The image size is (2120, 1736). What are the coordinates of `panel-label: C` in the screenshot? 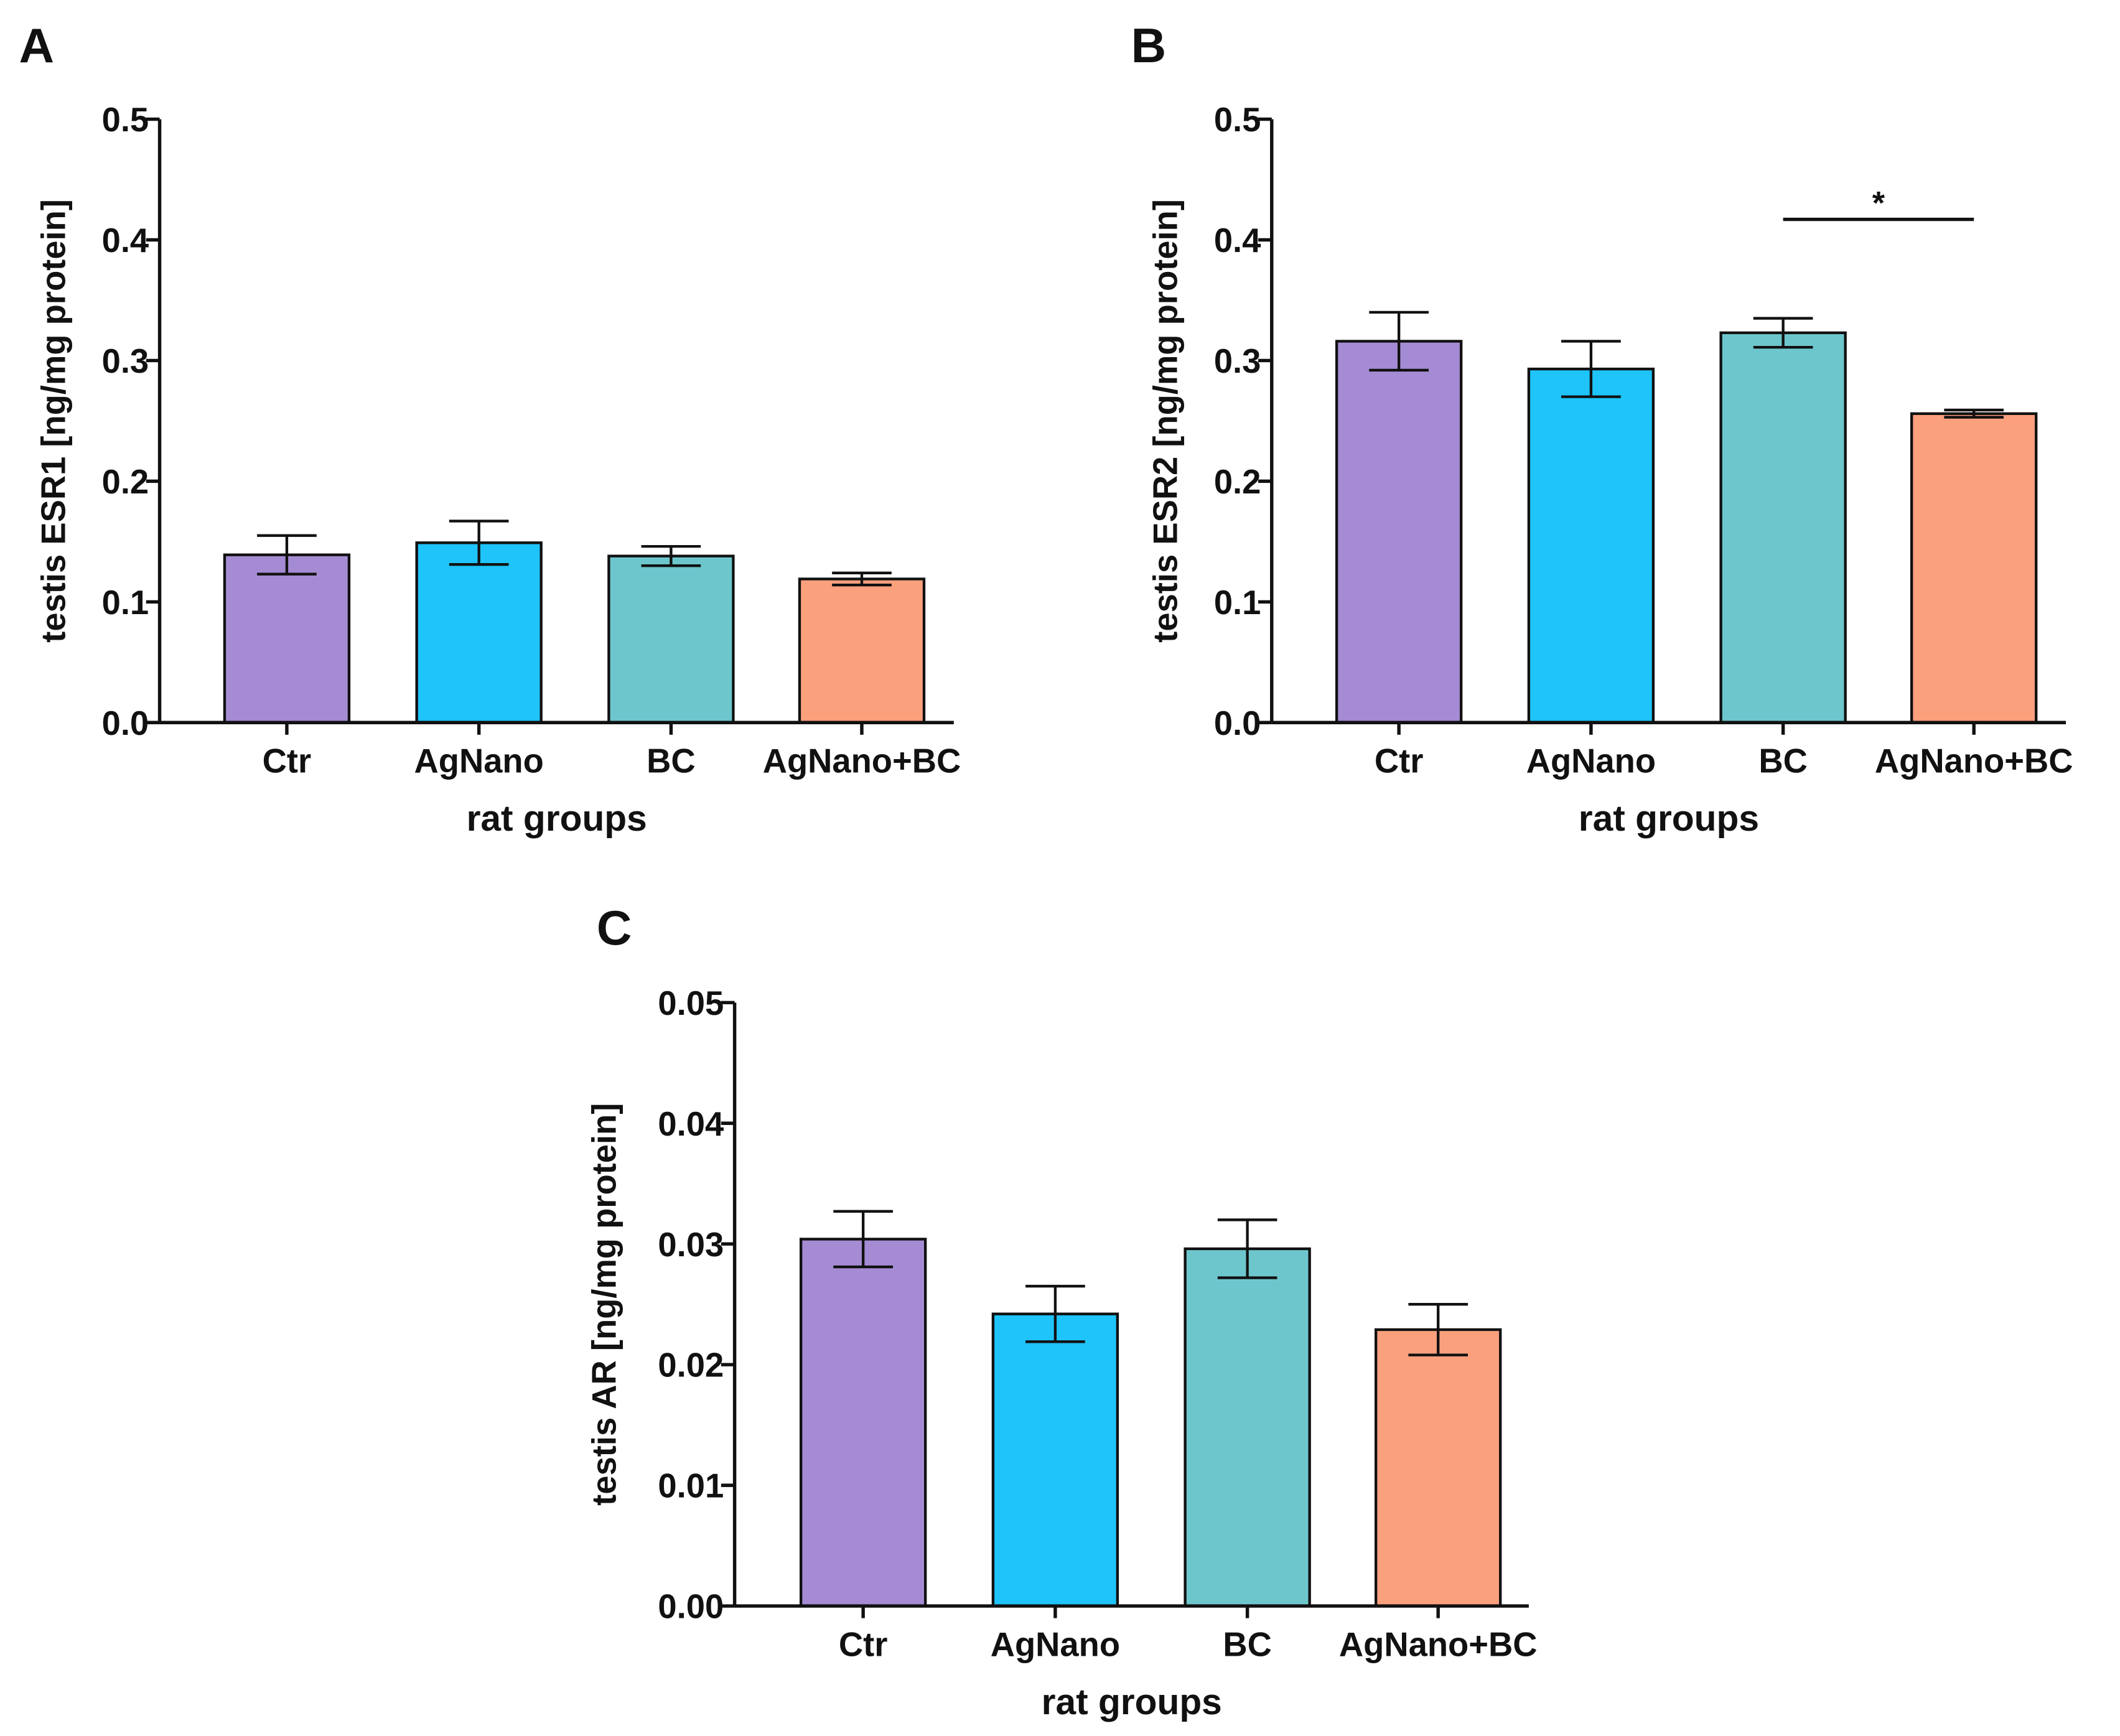 It's located at (614, 927).